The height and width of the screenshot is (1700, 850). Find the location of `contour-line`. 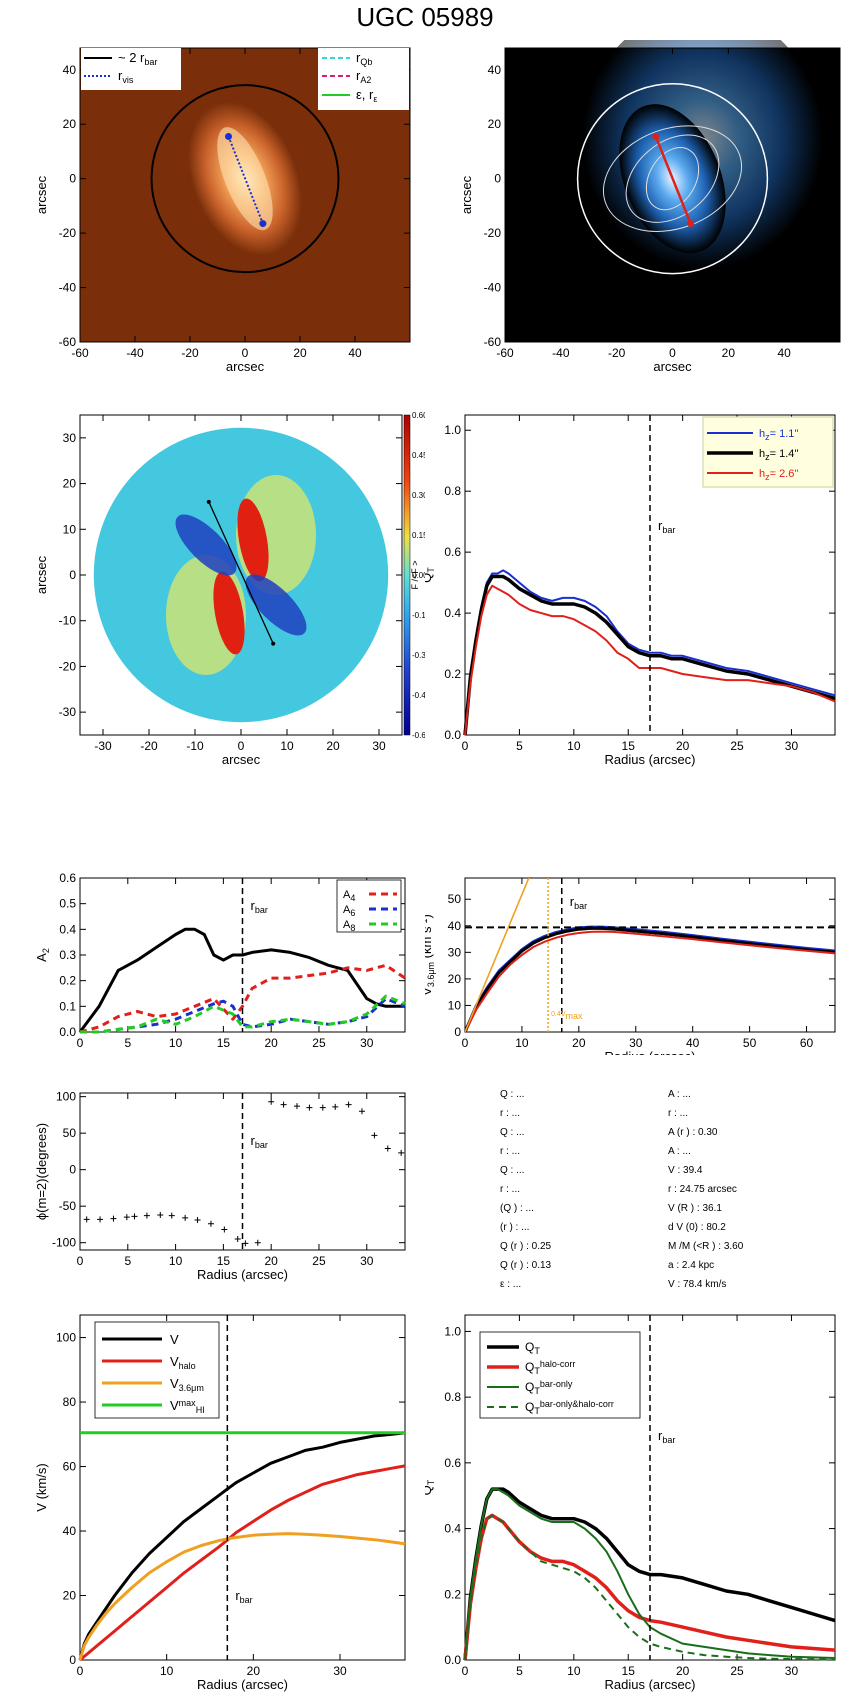

contour-line is located at coordinates (672, 179).